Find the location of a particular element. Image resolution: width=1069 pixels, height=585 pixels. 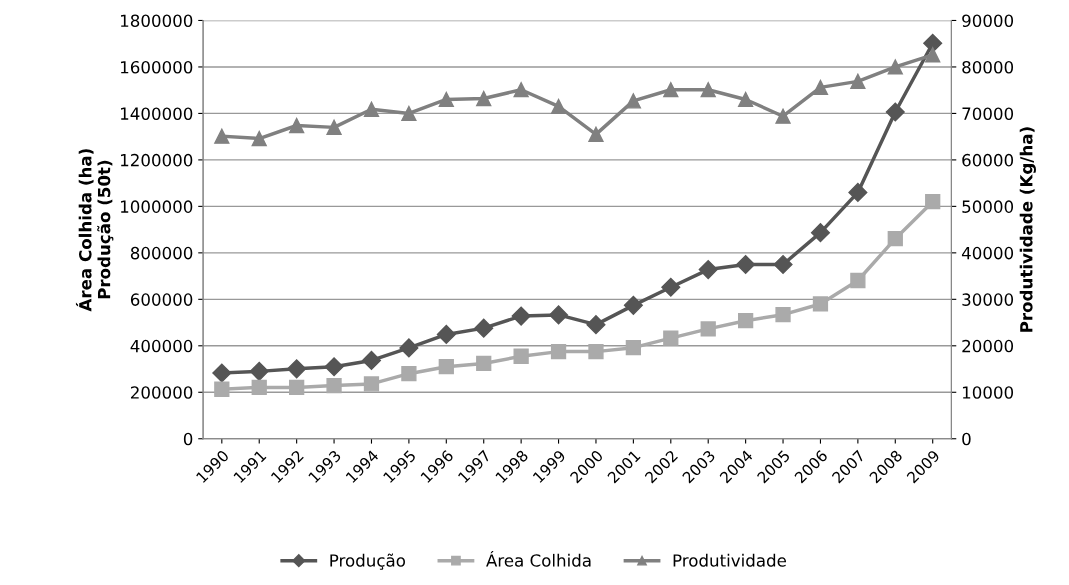

y2-tick-label: 80000 is located at coordinates (988, 67).